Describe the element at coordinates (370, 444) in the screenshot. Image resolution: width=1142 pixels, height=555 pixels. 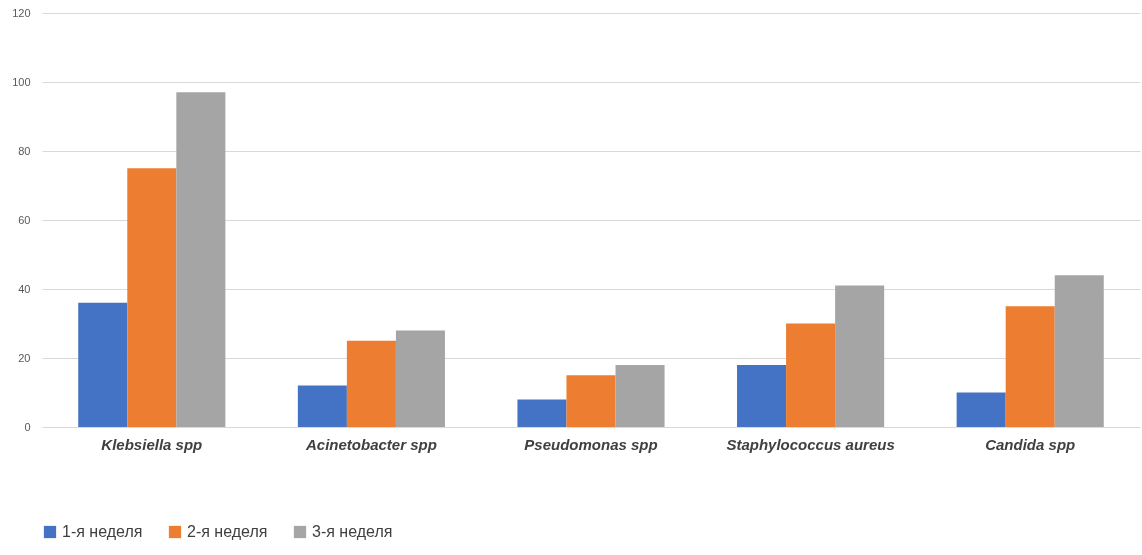
I see `x-tick-label: Acinetobacter spp` at that location.